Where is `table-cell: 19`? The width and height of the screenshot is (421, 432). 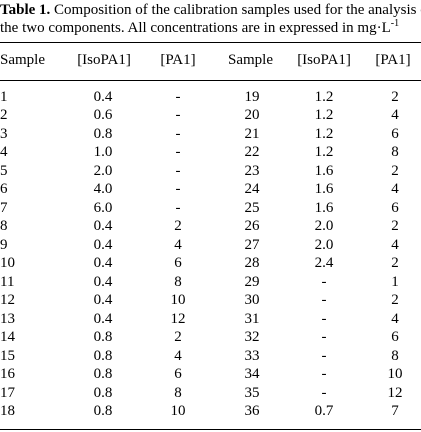
table-cell: 19 is located at coordinates (252, 97).